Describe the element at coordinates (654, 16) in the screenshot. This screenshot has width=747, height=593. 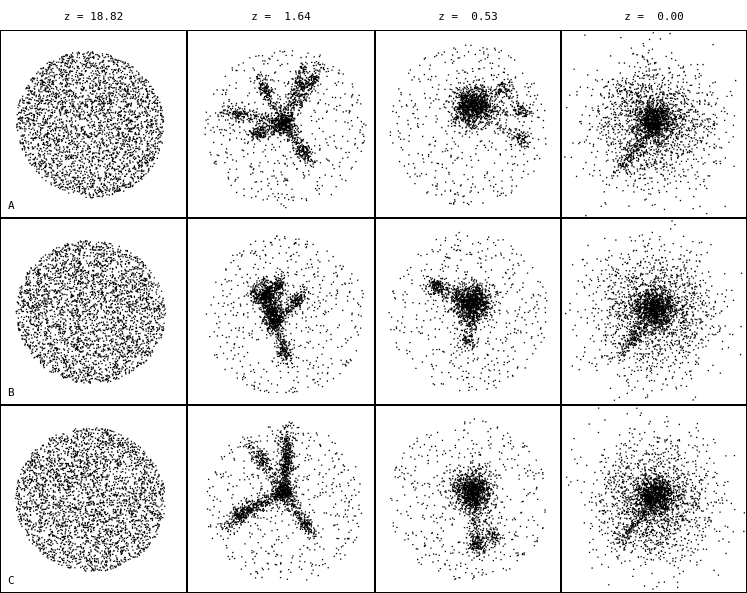
I see `column-header: z = 0.00` at that location.